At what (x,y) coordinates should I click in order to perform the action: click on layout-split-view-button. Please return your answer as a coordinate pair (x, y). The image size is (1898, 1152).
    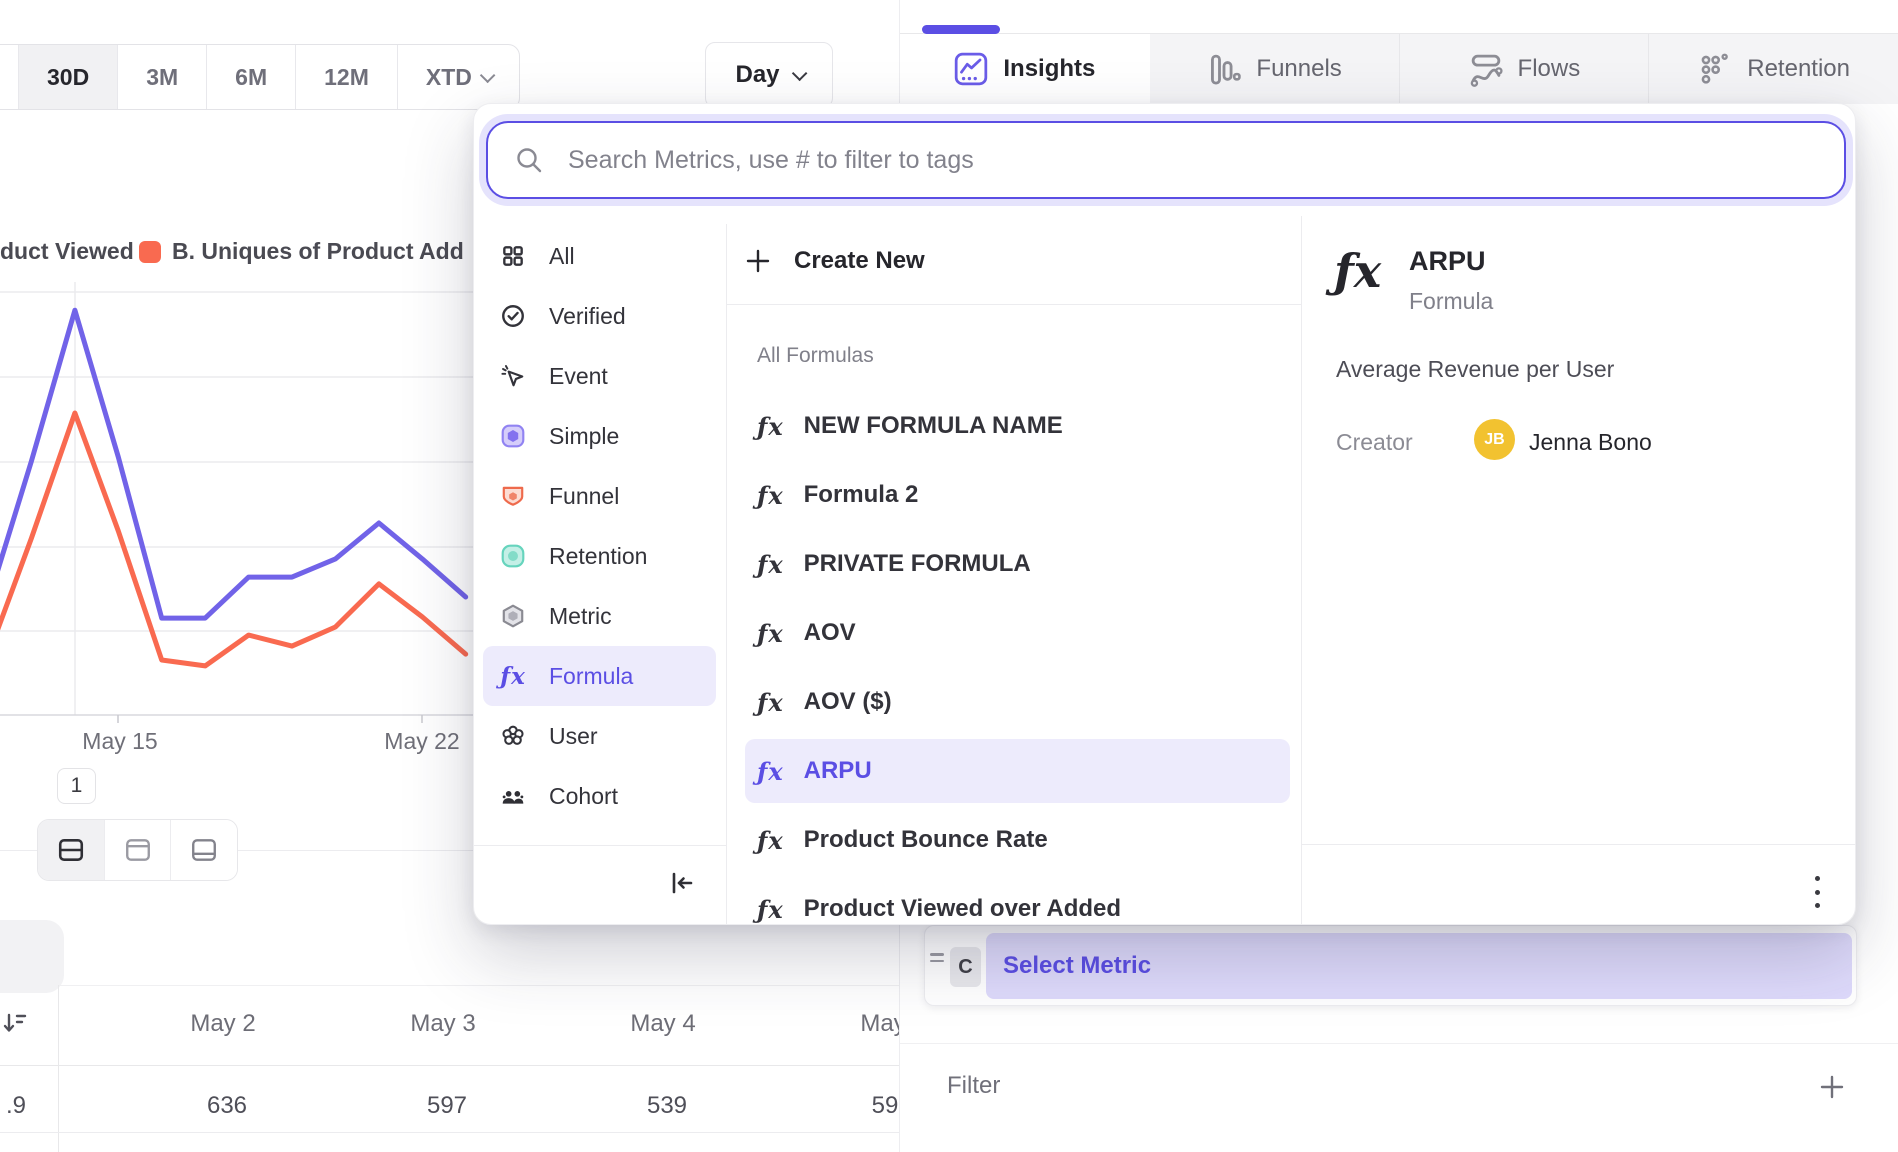
    Looking at the image, I should click on (71, 850).